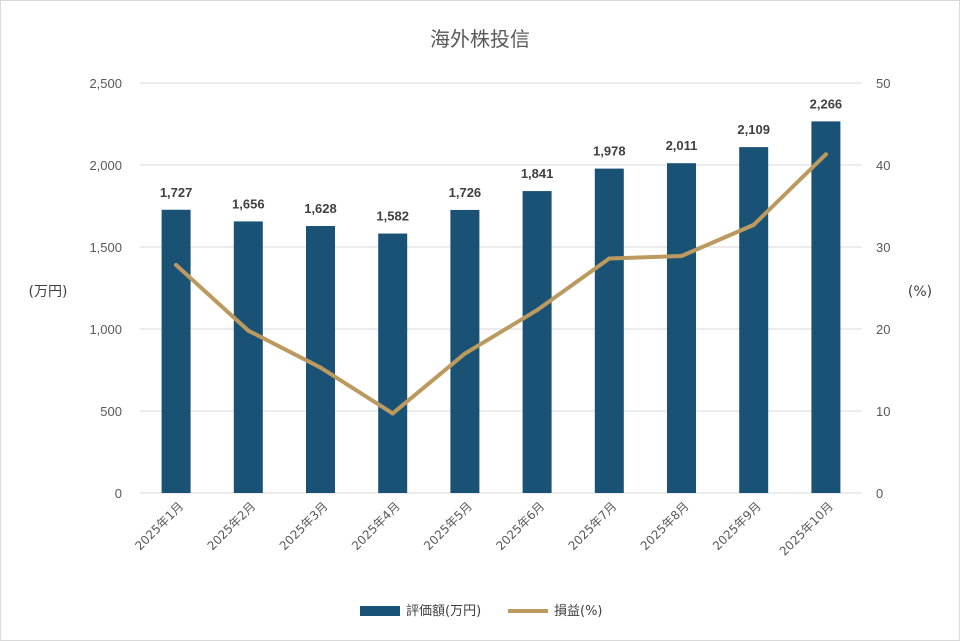 This screenshot has height=641, width=960. What do you see at coordinates (537, 173) in the screenshot?
I see `bar-data-label: 1,841` at bounding box center [537, 173].